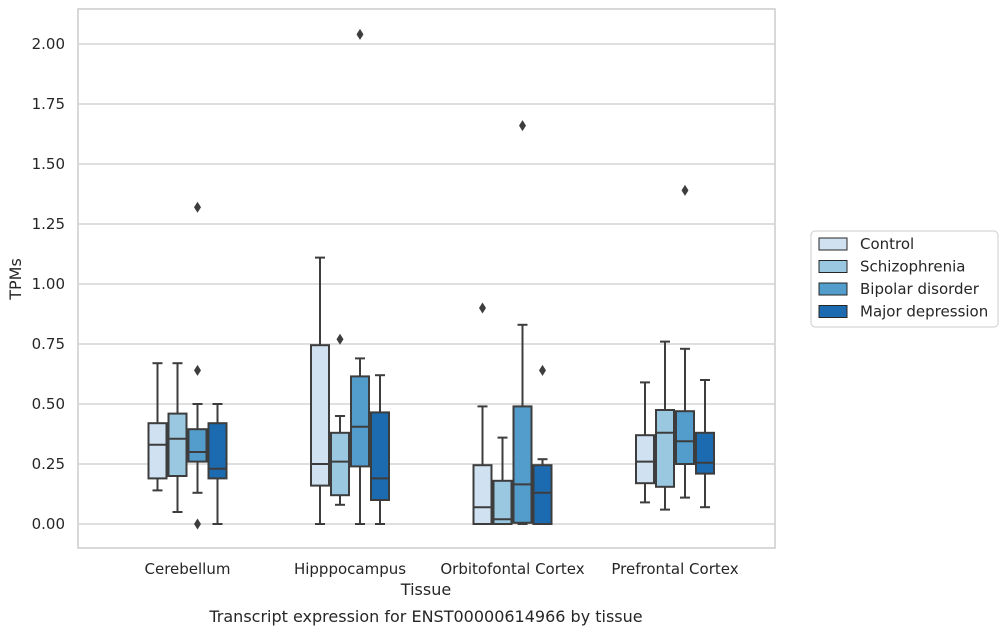 The width and height of the screenshot is (1007, 634). I want to click on y-tick-label: 1.75, so click(48, 104).